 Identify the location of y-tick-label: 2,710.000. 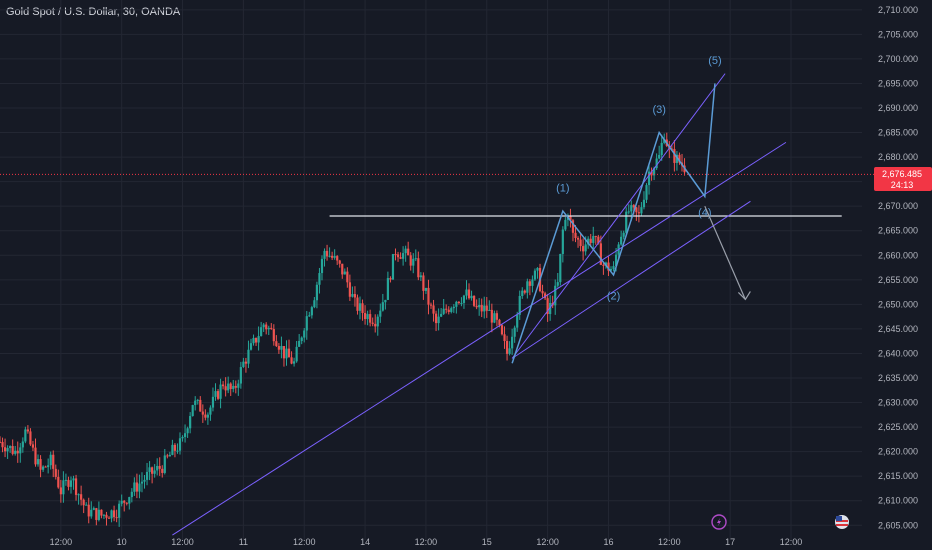
(898, 10).